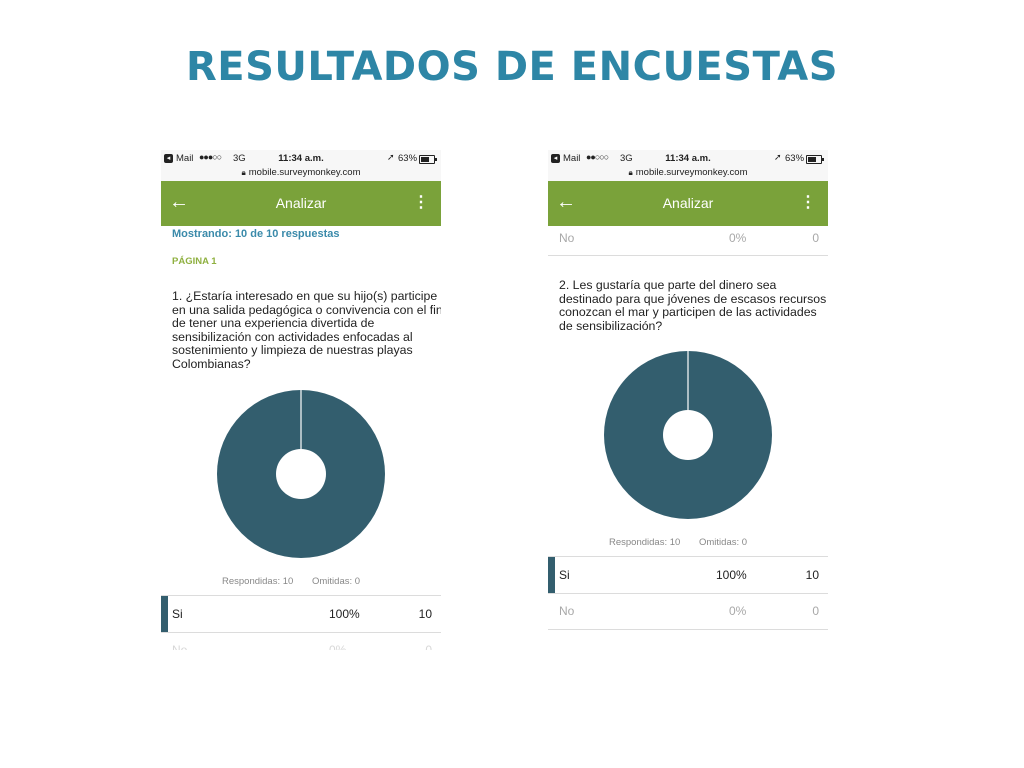 Image resolution: width=1024 pixels, height=768 pixels. What do you see at coordinates (256, 234) in the screenshot?
I see `responses-count: Mostrando: 10 de 10 respuestas` at bounding box center [256, 234].